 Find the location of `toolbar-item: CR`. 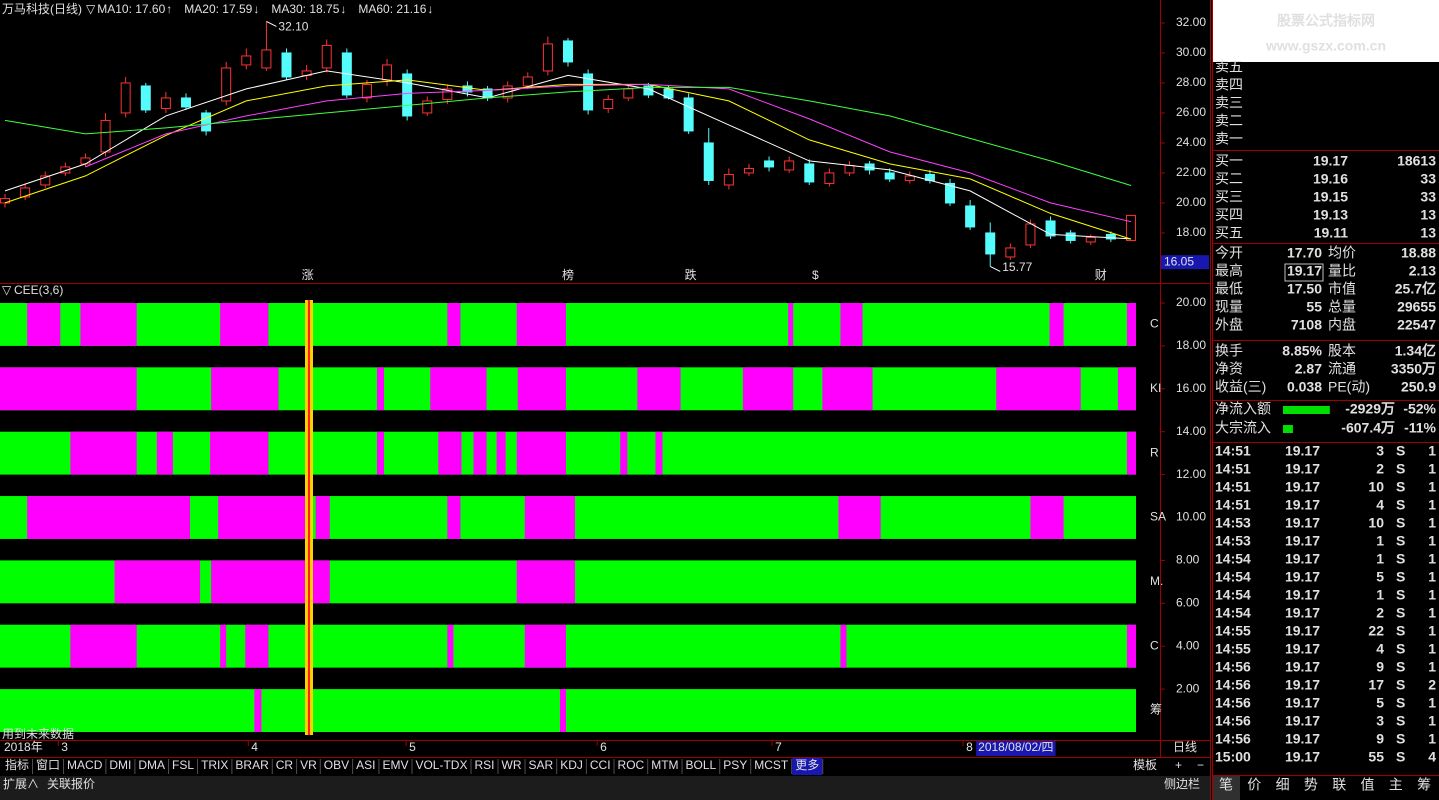

toolbar-item: CR is located at coordinates (285, 765).